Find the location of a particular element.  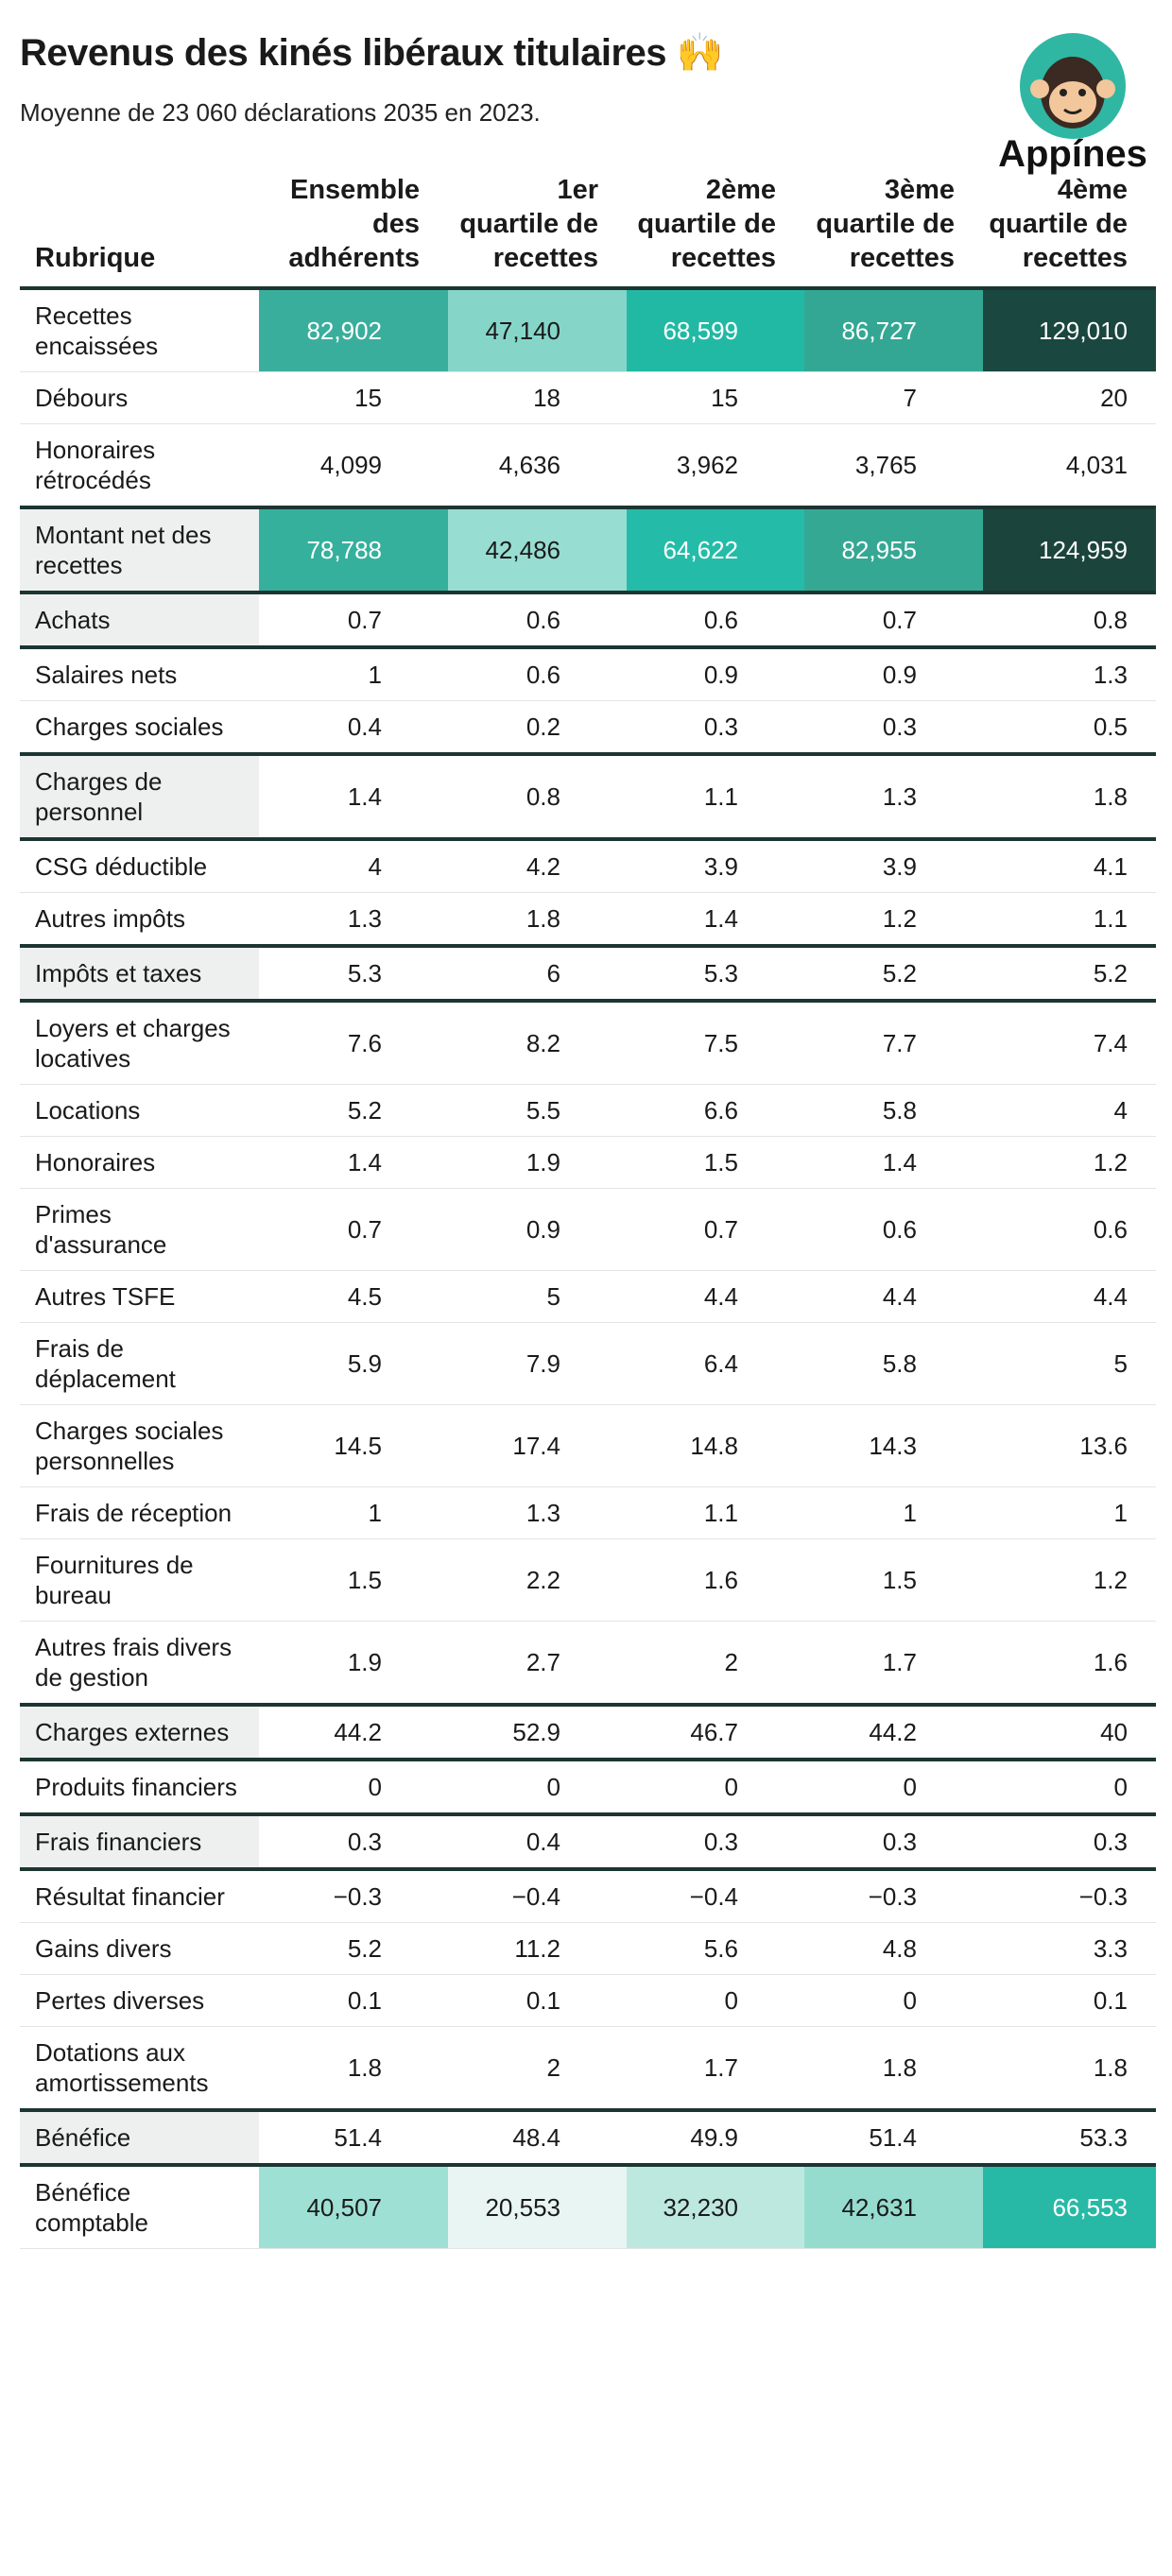

row-label: Charges externes is located at coordinates (139, 1732).